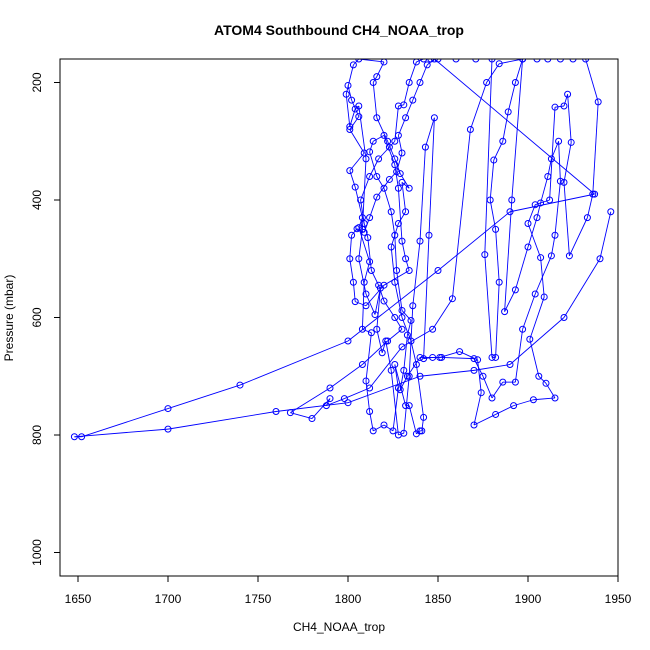 This screenshot has width=650, height=650. What do you see at coordinates (37, 200) in the screenshot?
I see `y-tick-label: 400` at bounding box center [37, 200].